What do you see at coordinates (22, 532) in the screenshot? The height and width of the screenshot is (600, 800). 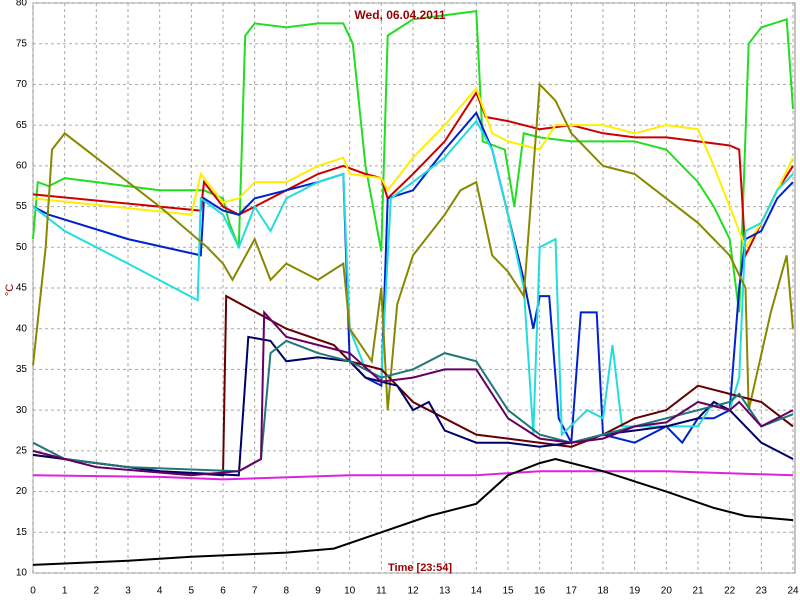 I see `y-tick-label: 15` at bounding box center [22, 532].